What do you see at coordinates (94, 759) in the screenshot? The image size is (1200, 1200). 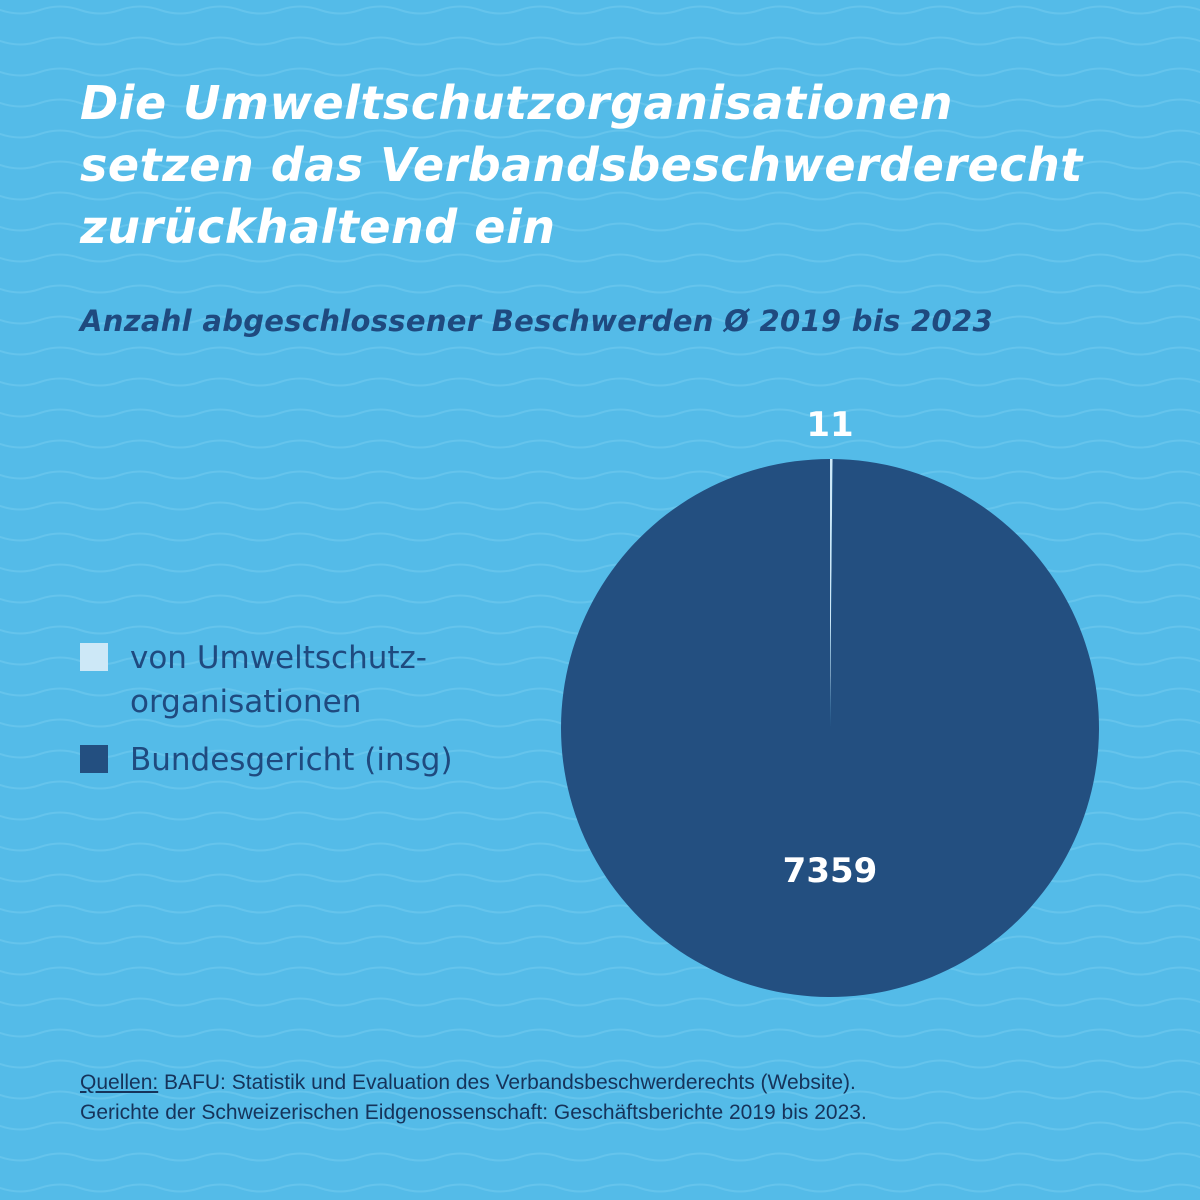 I see `legend-swatch-dark` at bounding box center [94, 759].